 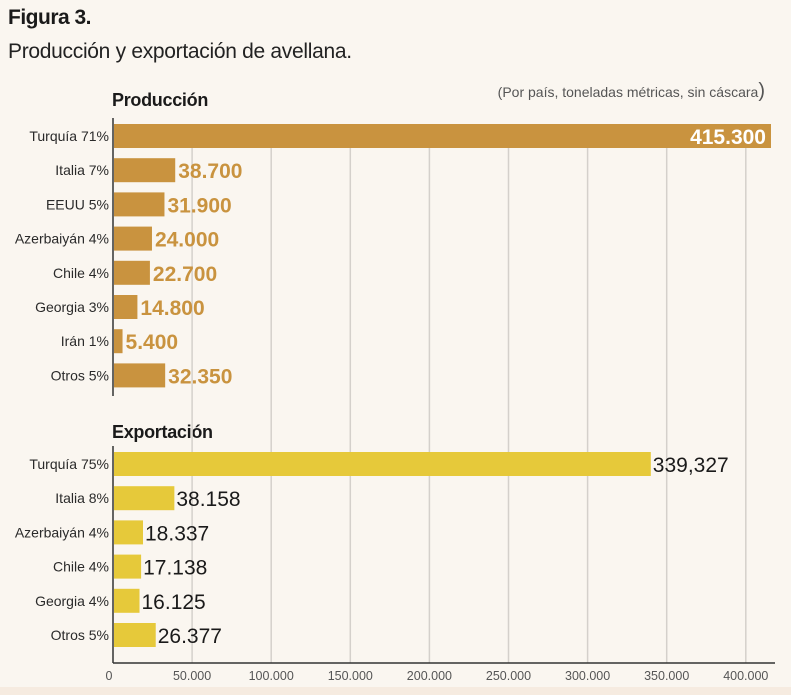 I want to click on tick-label: 400.000, so click(x=745, y=676).